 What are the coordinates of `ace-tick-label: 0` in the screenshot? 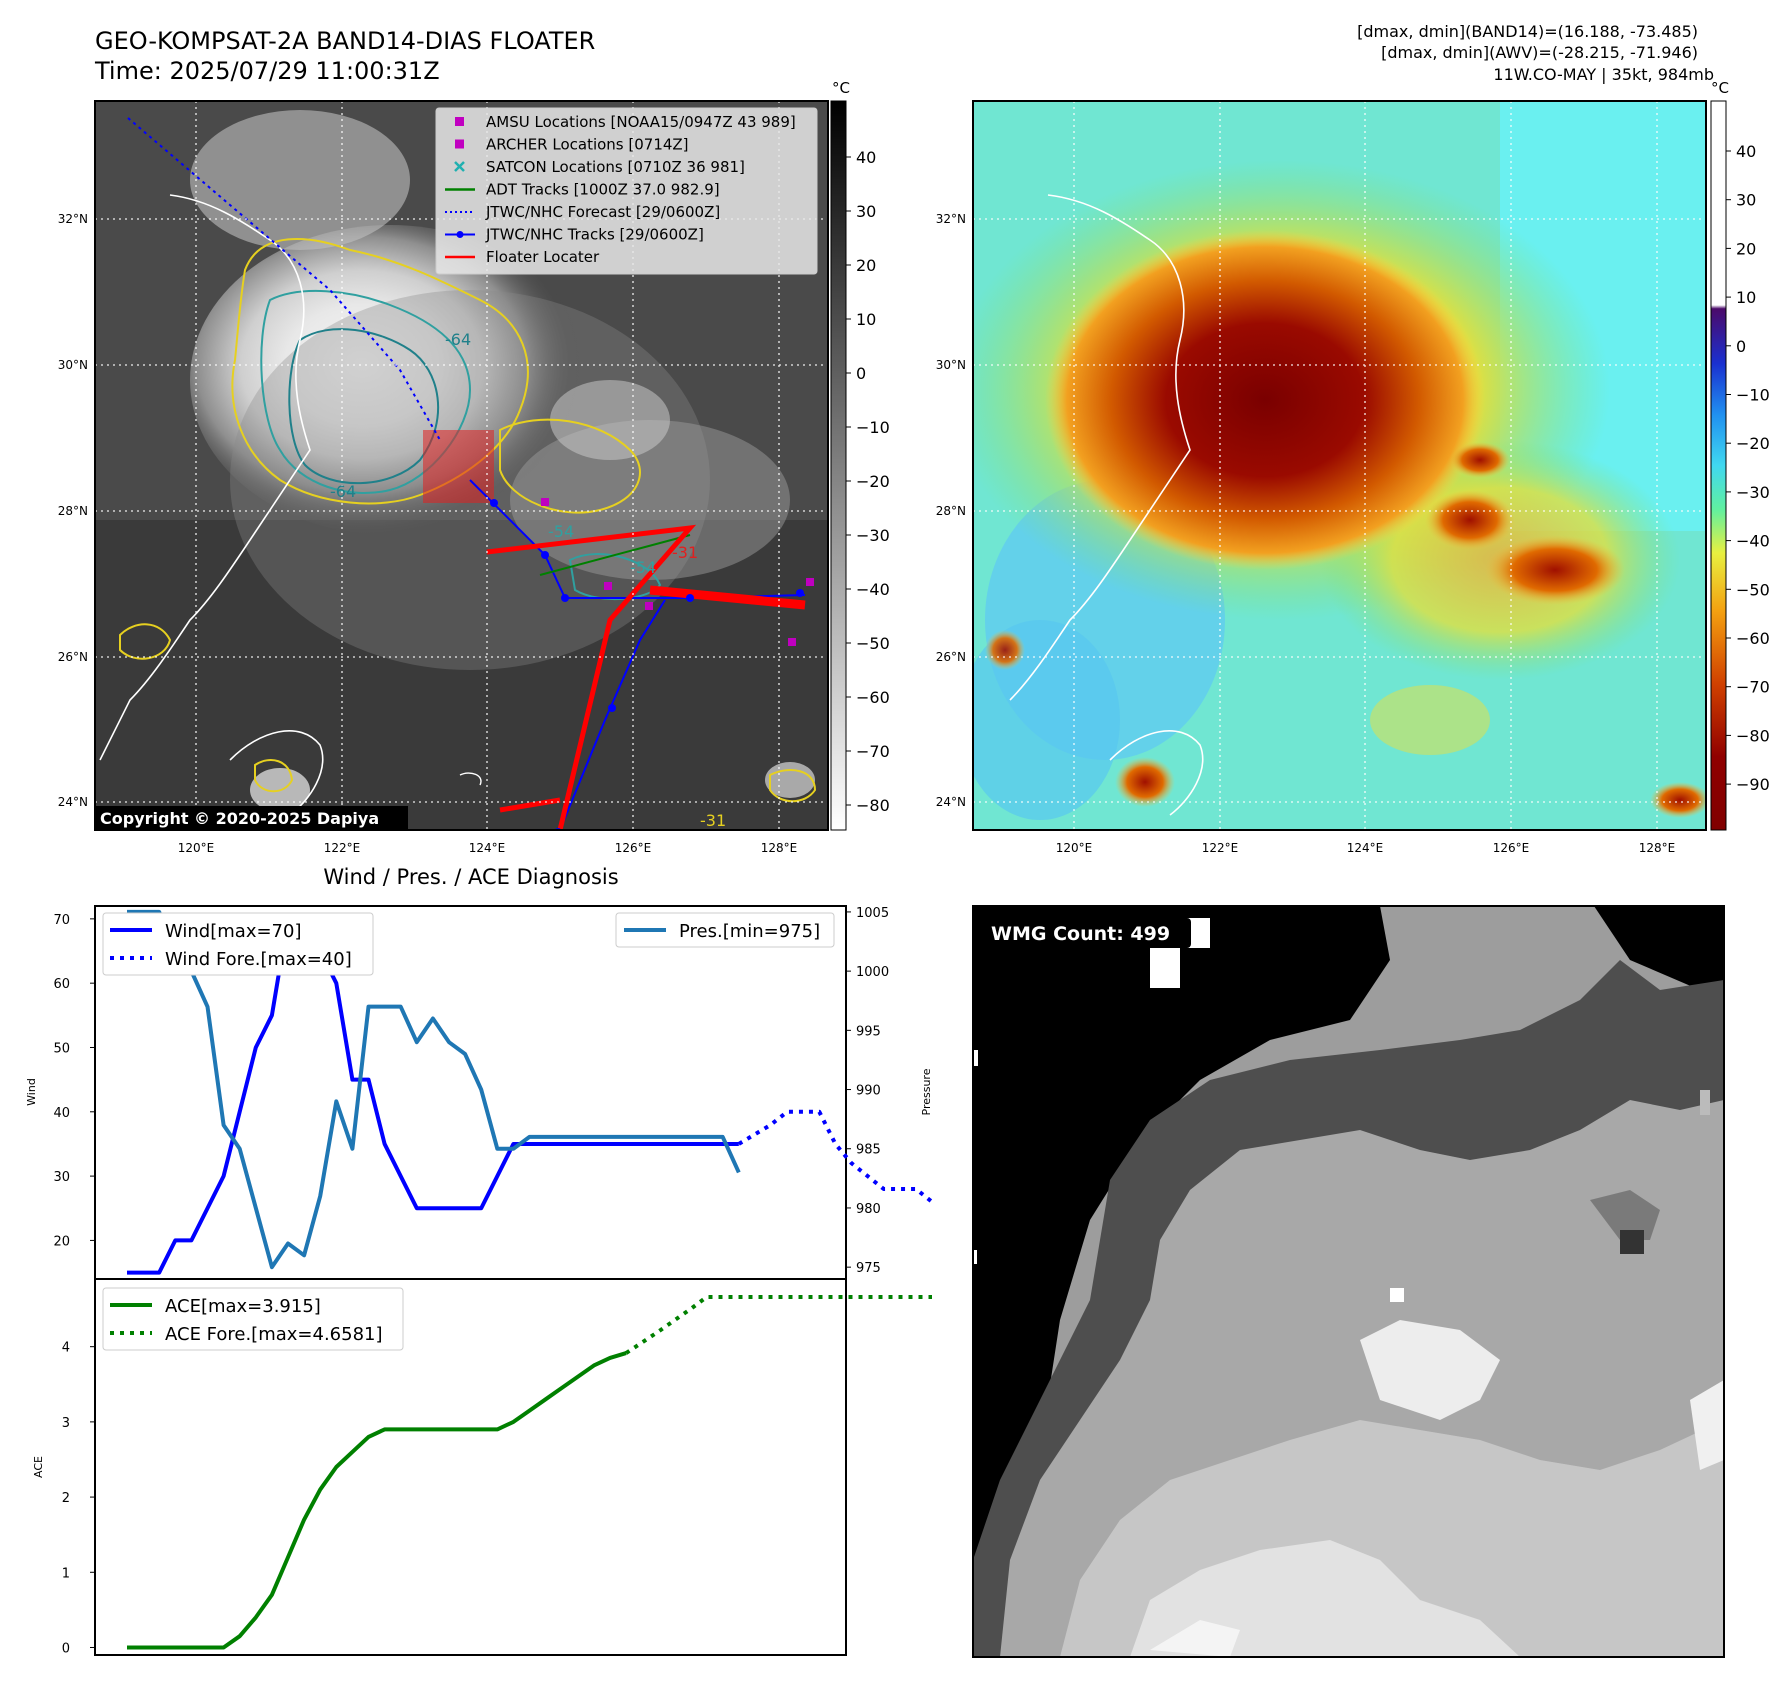 It's located at (66, 1648).